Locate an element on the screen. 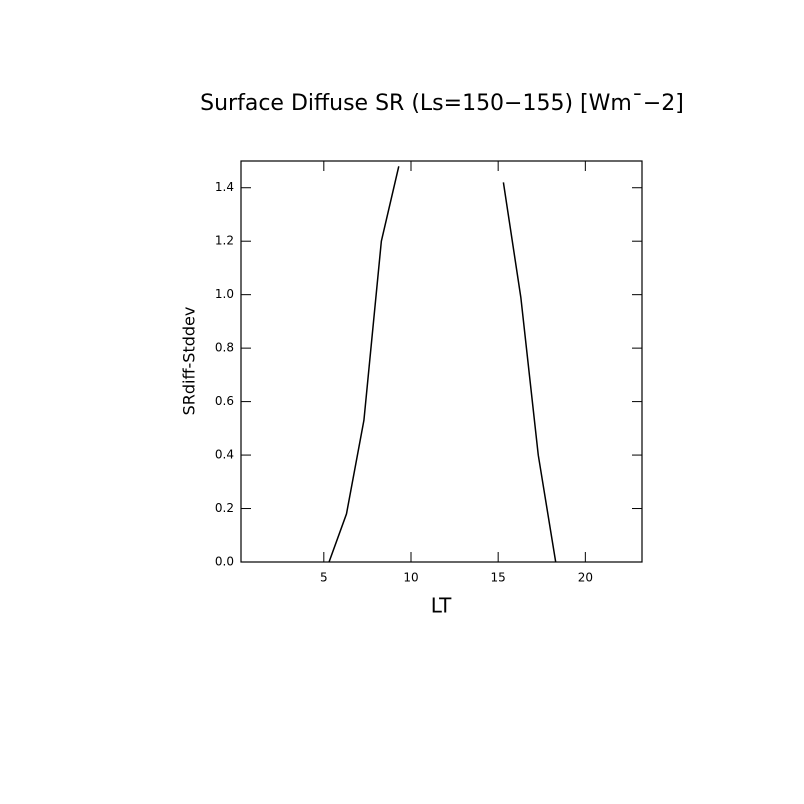 The width and height of the screenshot is (804, 804). y-tick-label: 0.6 is located at coordinates (224, 401).